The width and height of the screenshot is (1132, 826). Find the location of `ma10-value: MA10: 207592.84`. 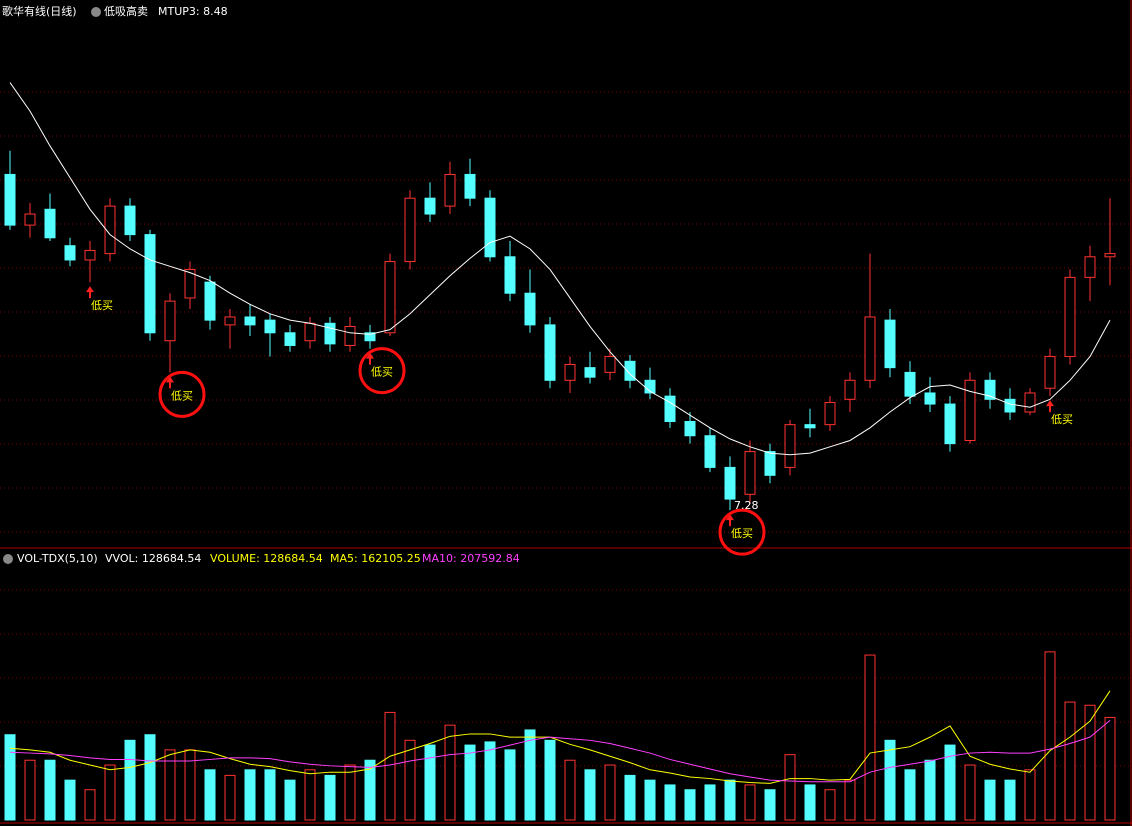

ma10-value: MA10: 207592.84 is located at coordinates (471, 558).